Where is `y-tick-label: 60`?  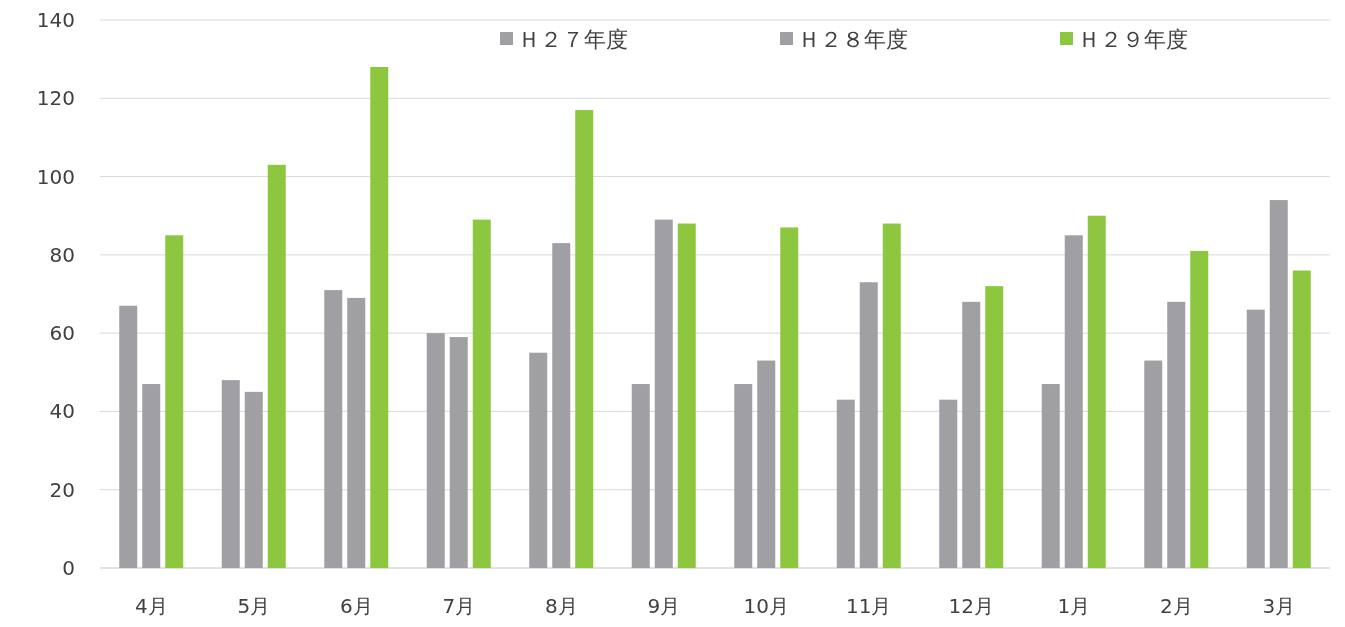
y-tick-label: 60 is located at coordinates (62, 333).